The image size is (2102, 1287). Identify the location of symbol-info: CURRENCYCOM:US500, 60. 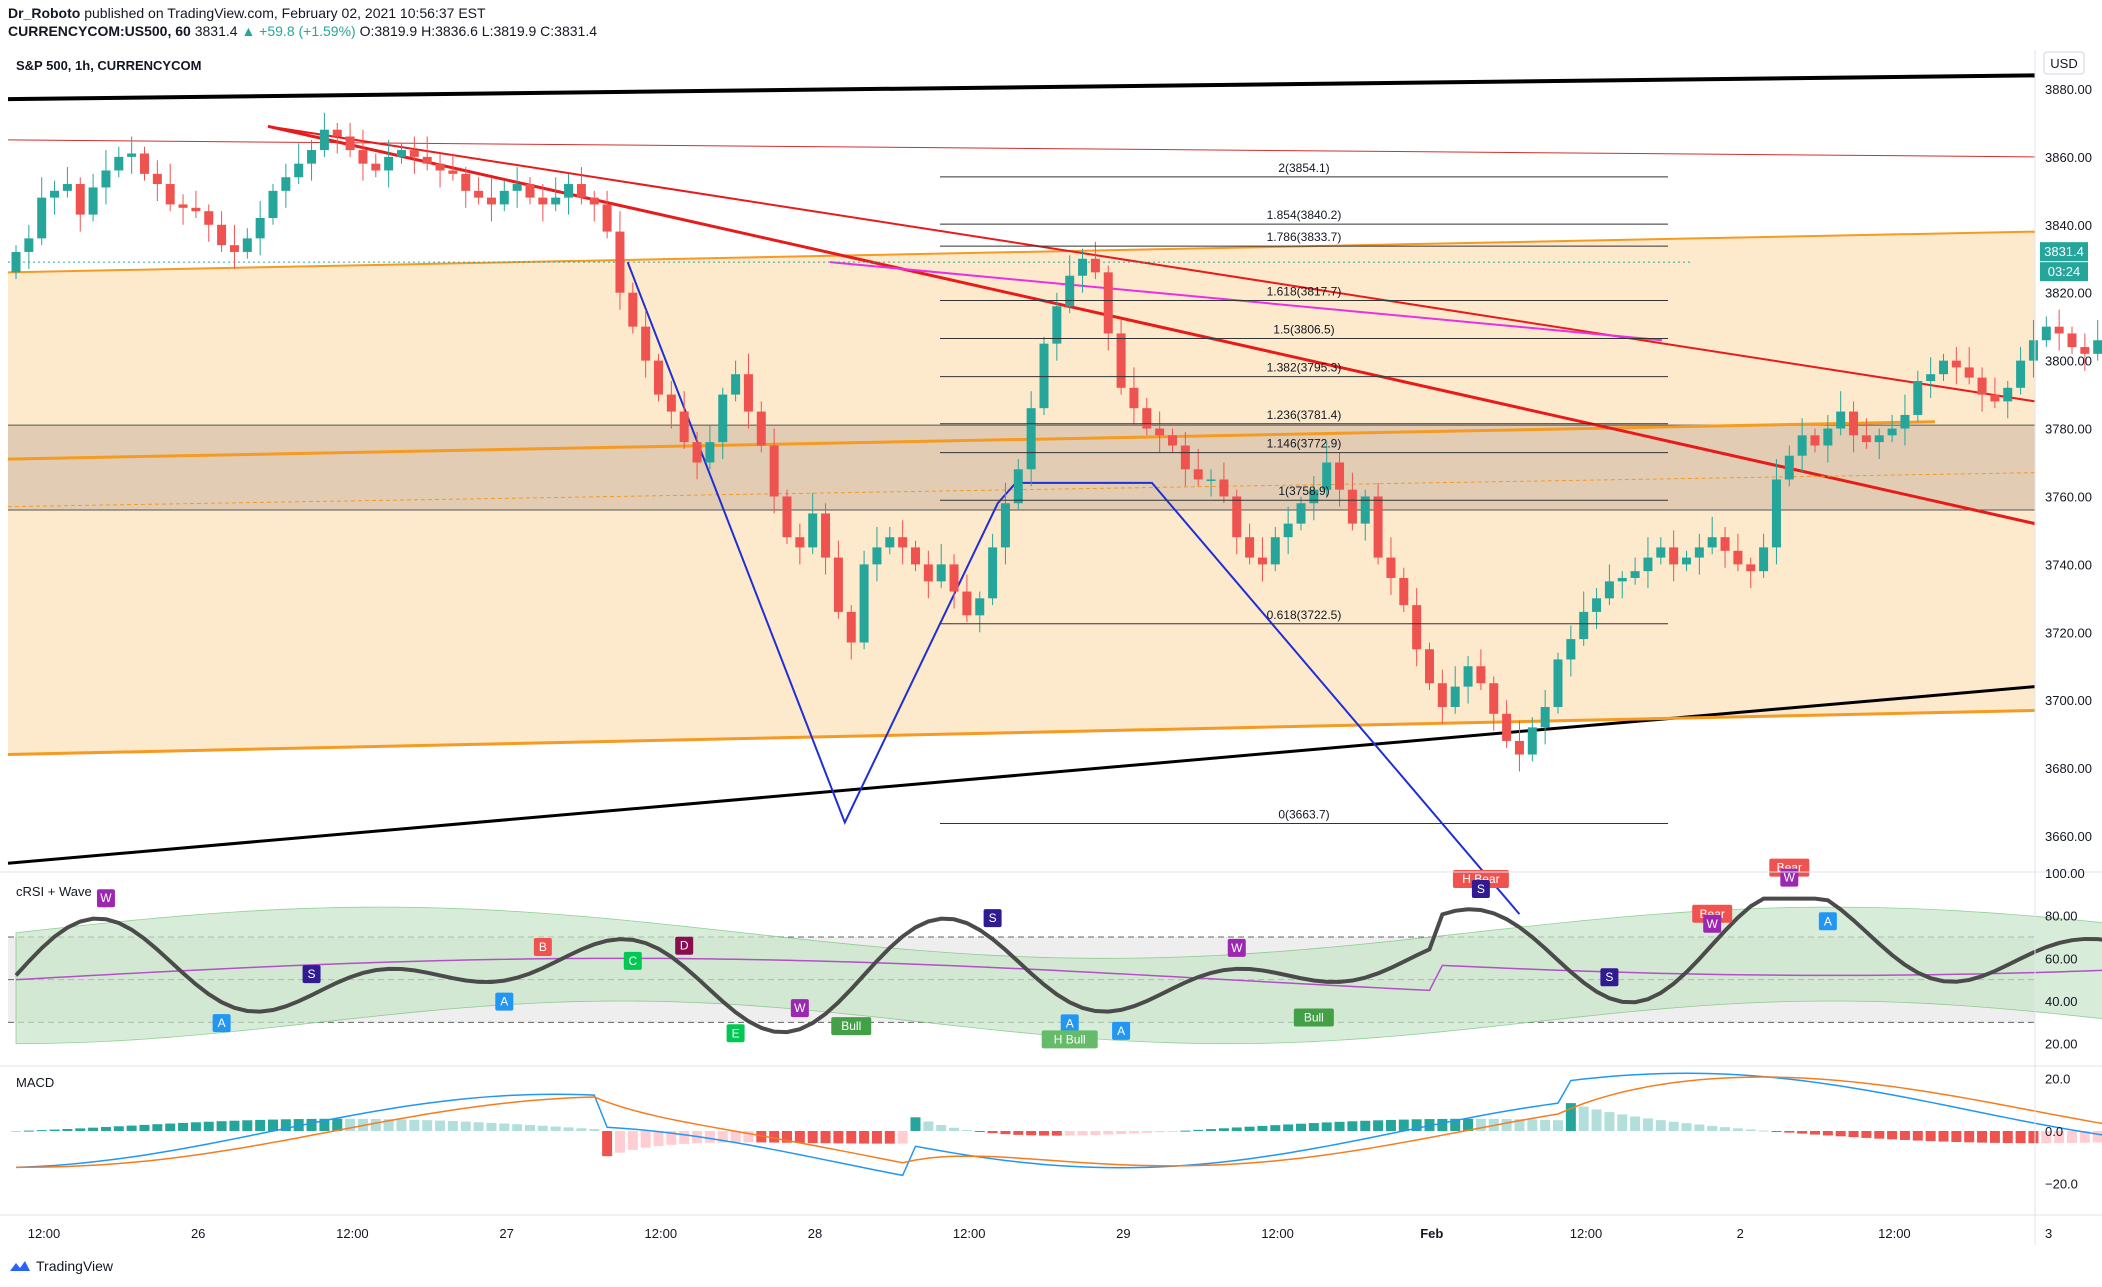
(99, 31).